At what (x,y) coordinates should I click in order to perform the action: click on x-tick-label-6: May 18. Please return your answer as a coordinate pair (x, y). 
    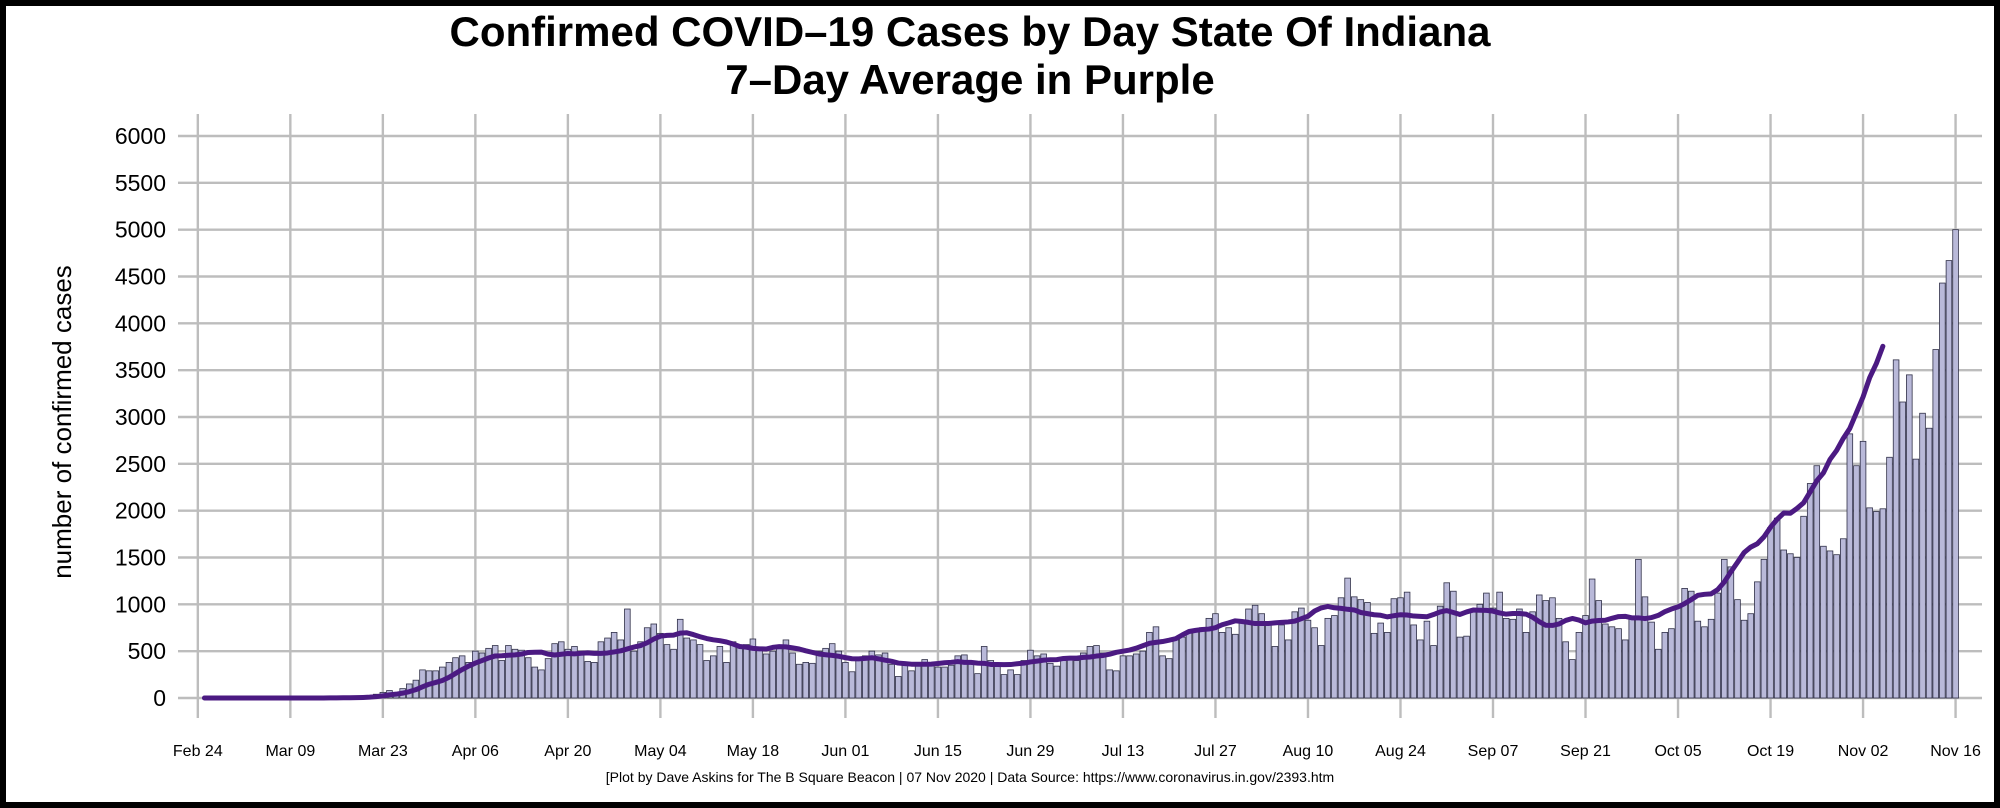
    Looking at the image, I should click on (753, 751).